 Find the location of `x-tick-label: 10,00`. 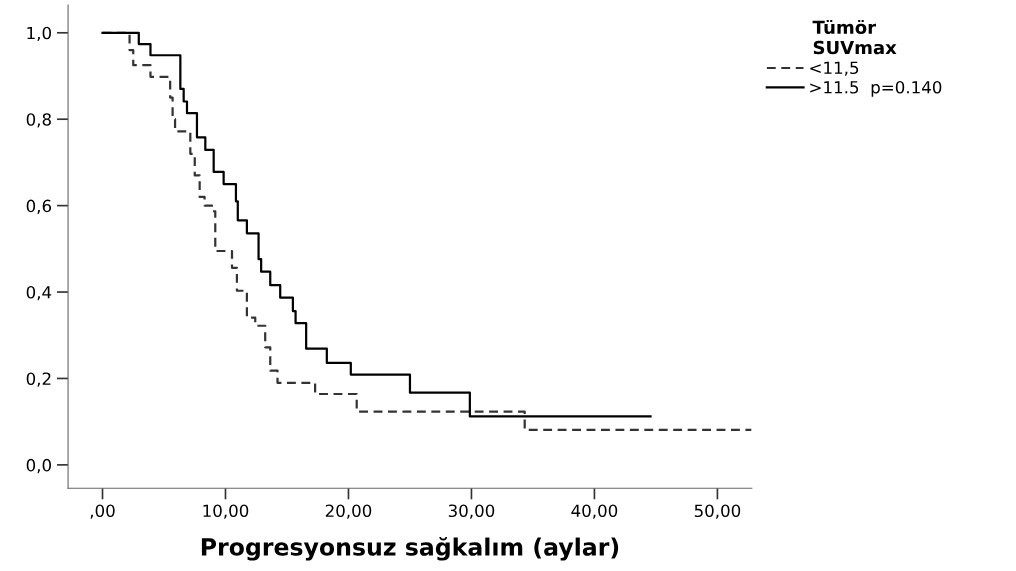

x-tick-label: 10,00 is located at coordinates (226, 511).